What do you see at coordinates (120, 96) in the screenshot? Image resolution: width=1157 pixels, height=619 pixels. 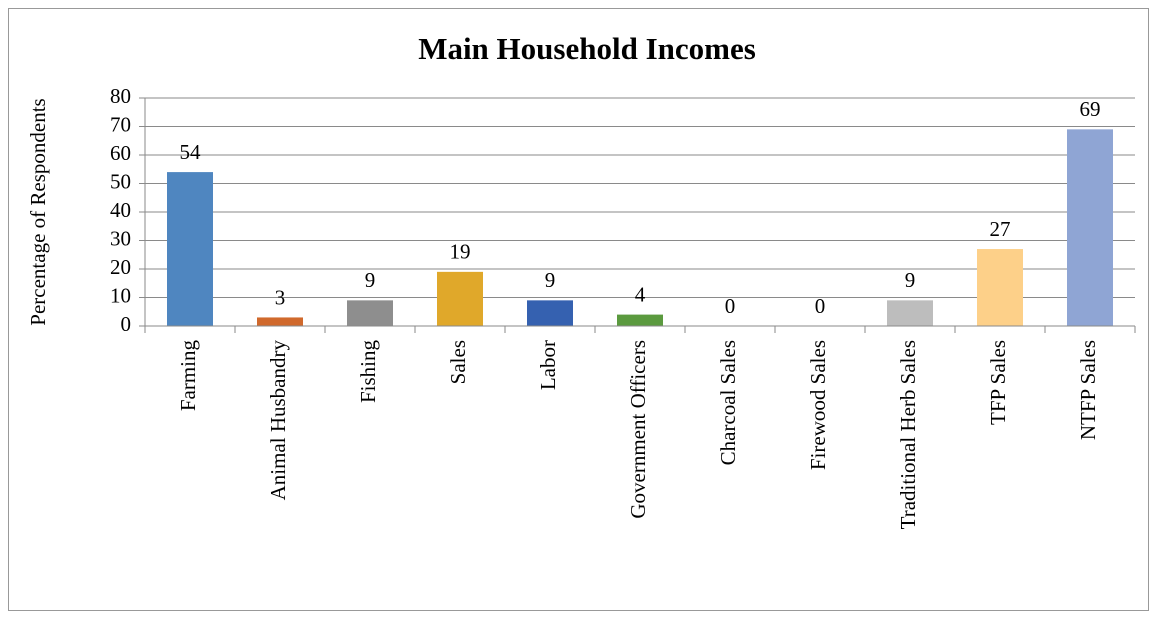 I see `y-tick-label: 80` at bounding box center [120, 96].